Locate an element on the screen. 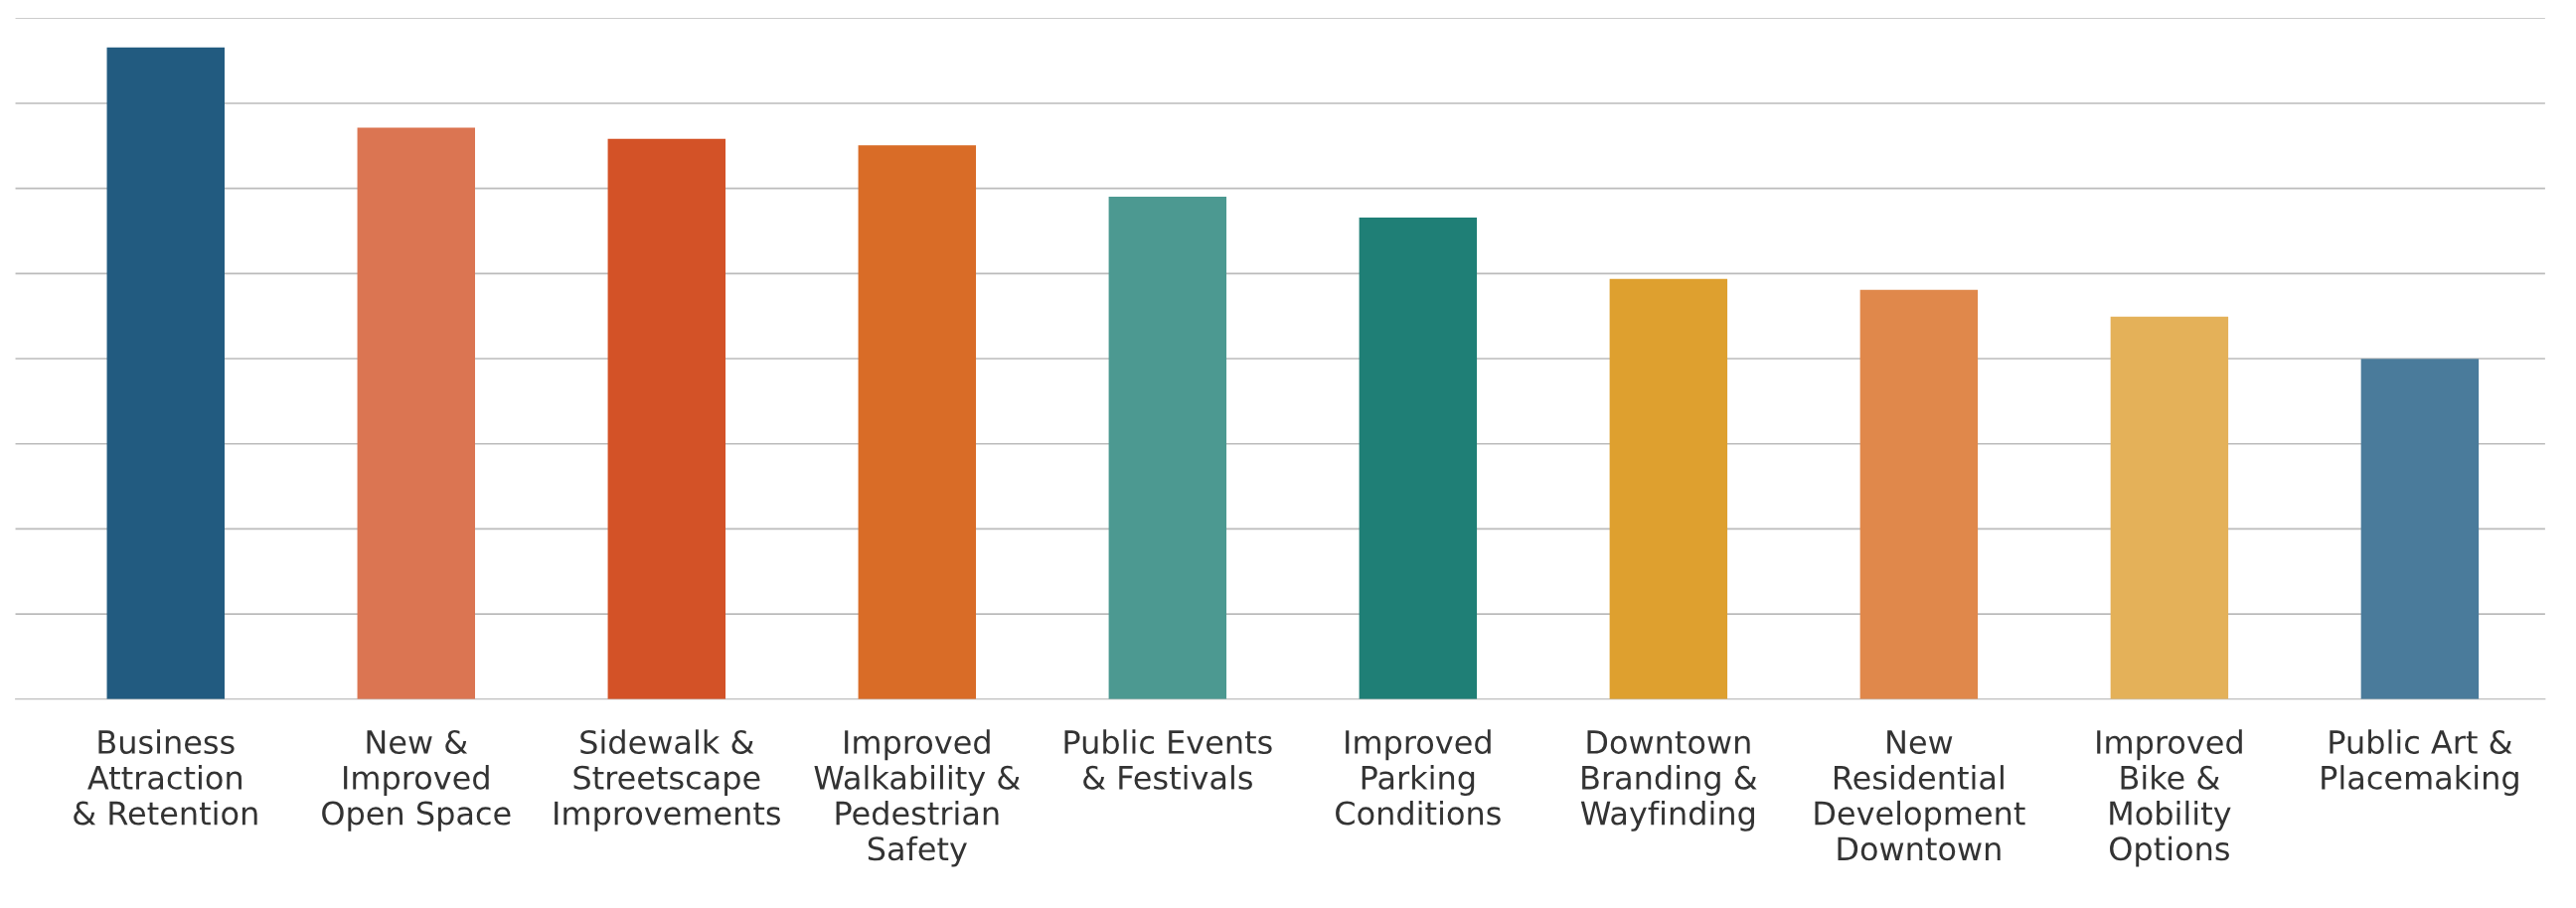 The height and width of the screenshot is (908, 2576). x-tick-label: New Residential Development Downtown is located at coordinates (1920, 795).